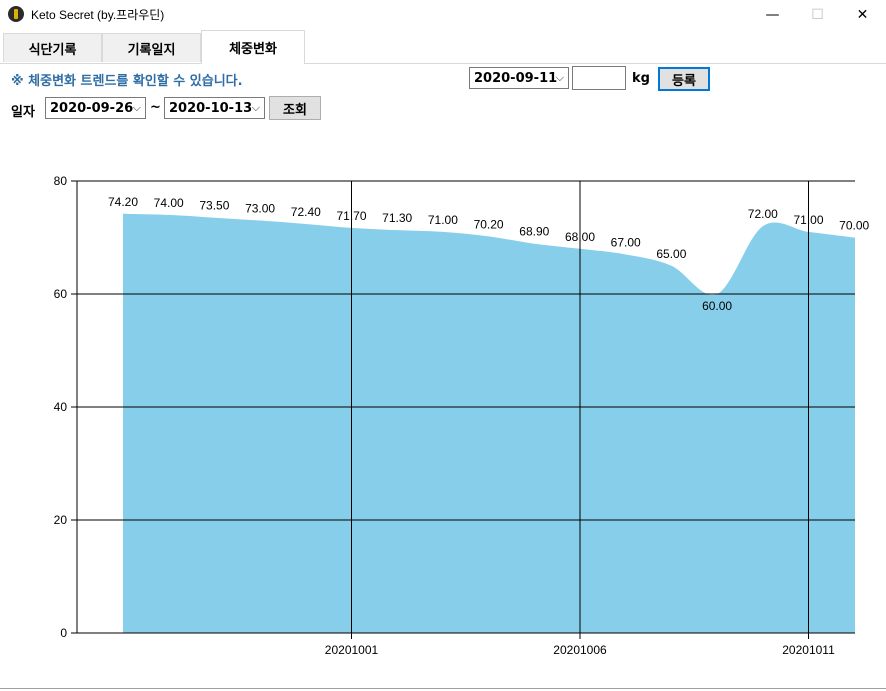 The width and height of the screenshot is (886, 691). Describe the element at coordinates (534, 232) in the screenshot. I see `data-label: 68.90` at that location.